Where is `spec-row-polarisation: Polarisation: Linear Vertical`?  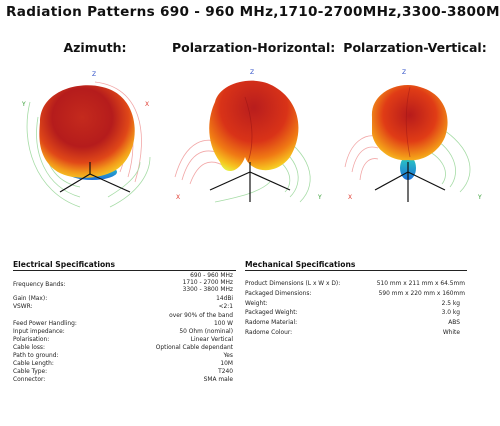 spec-row-polarisation: Polarisation: Linear Vertical is located at coordinates (124, 341).